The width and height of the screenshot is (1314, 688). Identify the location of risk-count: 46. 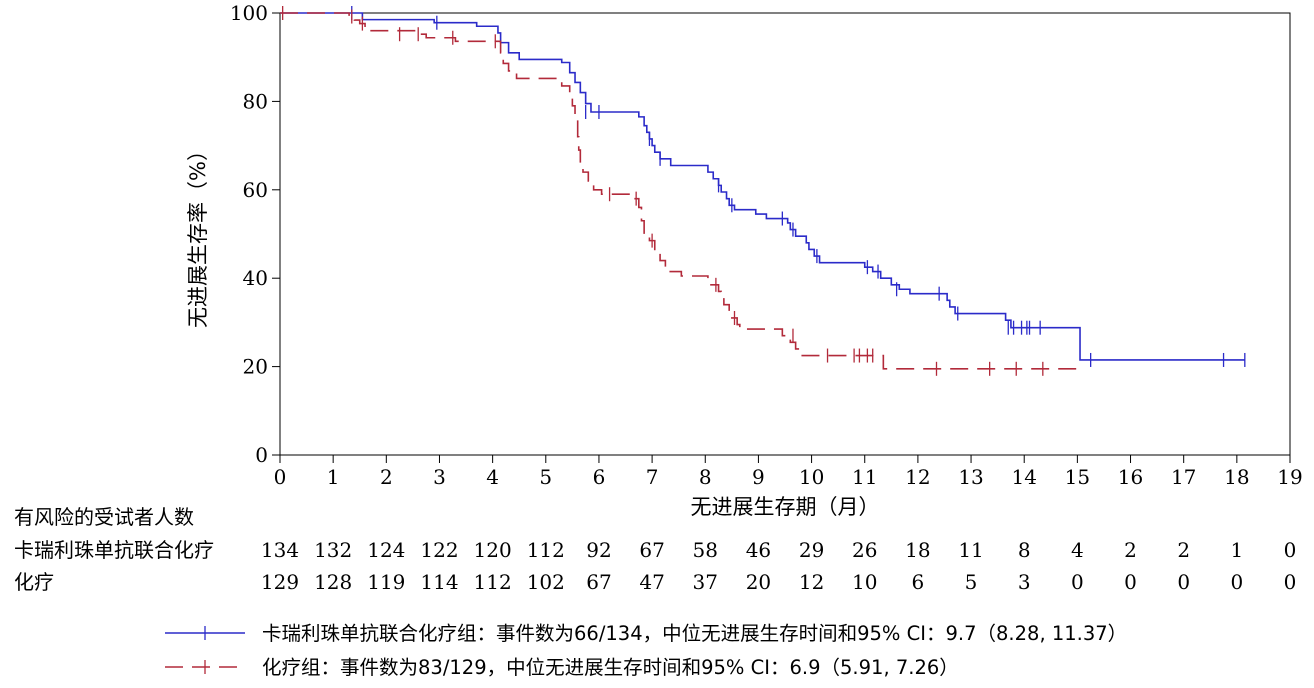
(758, 550).